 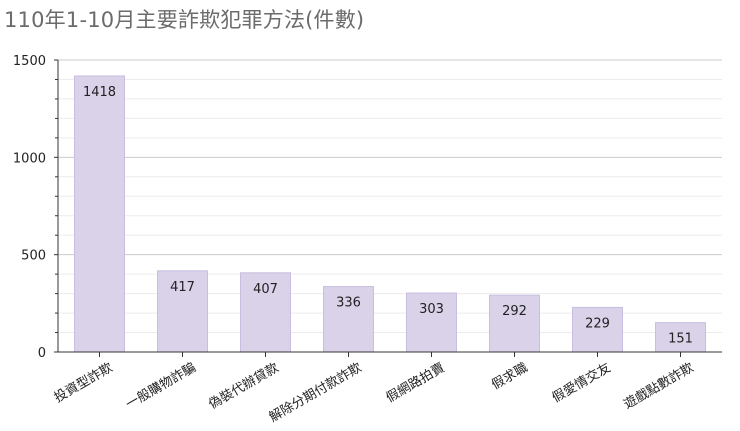 I want to click on y-tick-label: 1500, so click(x=29, y=61).